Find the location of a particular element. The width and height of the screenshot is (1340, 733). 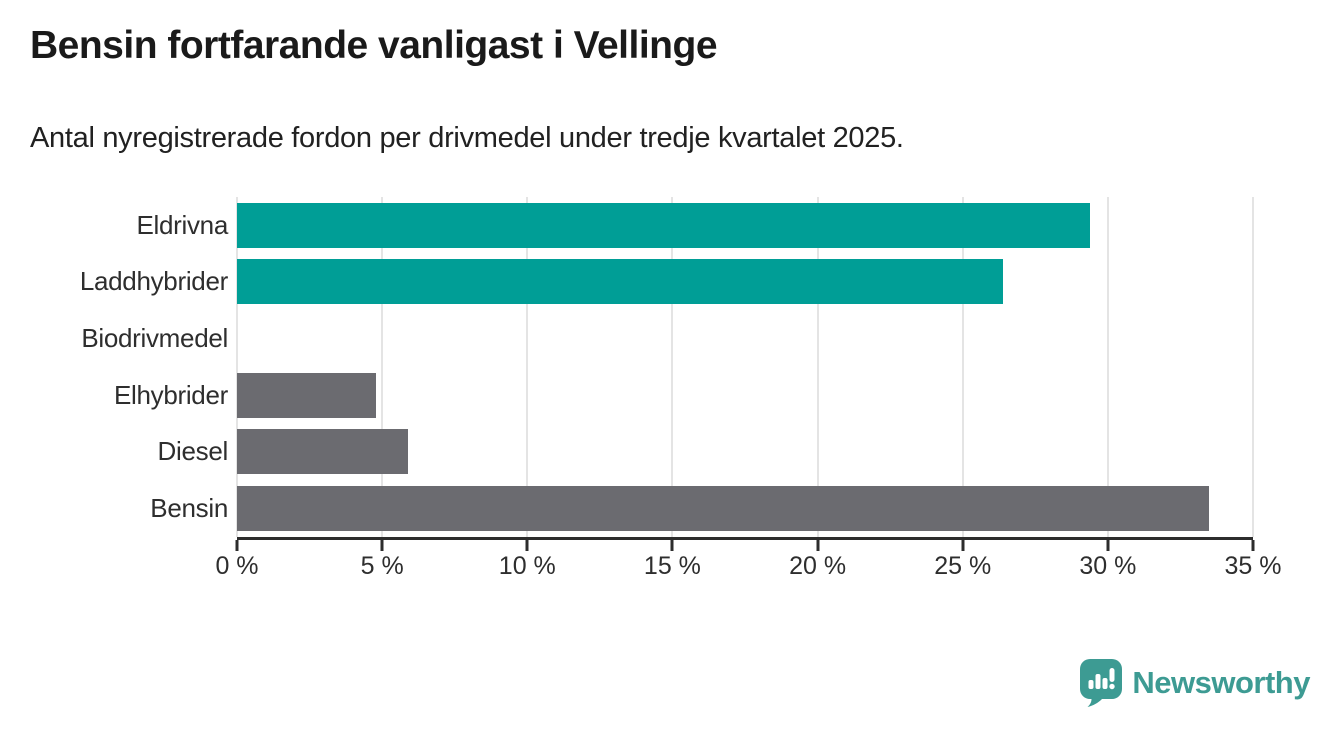

category-label: Diesel is located at coordinates (193, 451).